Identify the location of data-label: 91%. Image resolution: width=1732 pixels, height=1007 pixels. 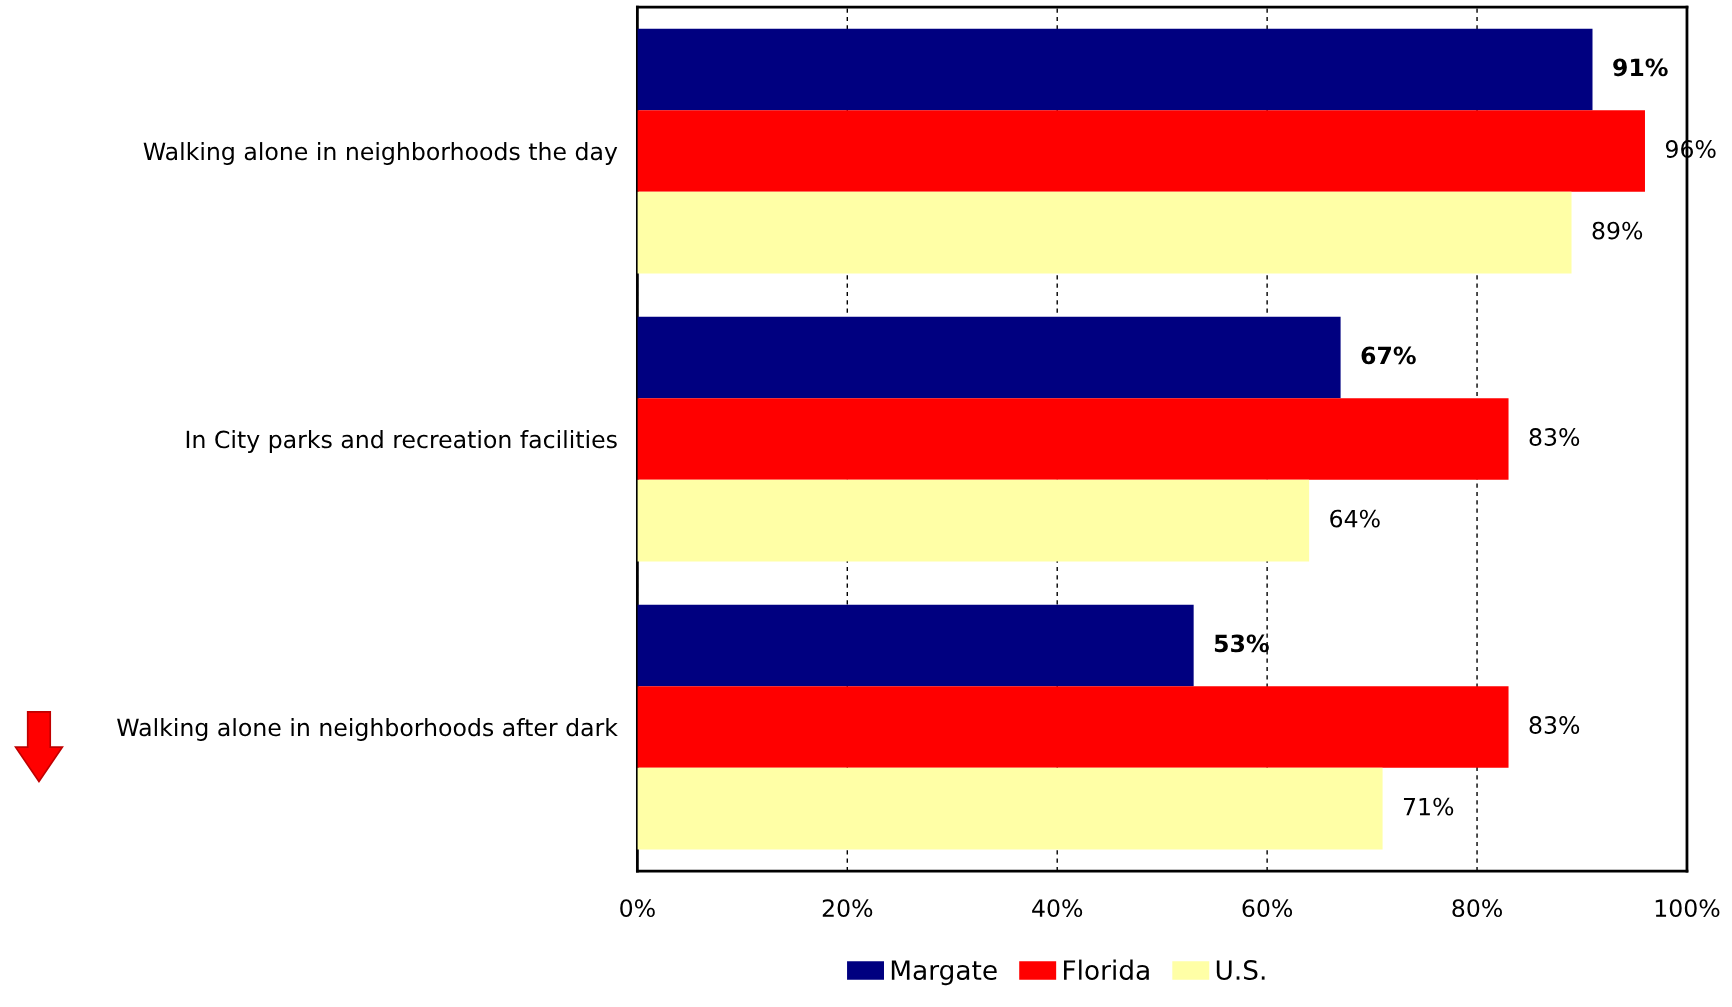
(1640, 67).